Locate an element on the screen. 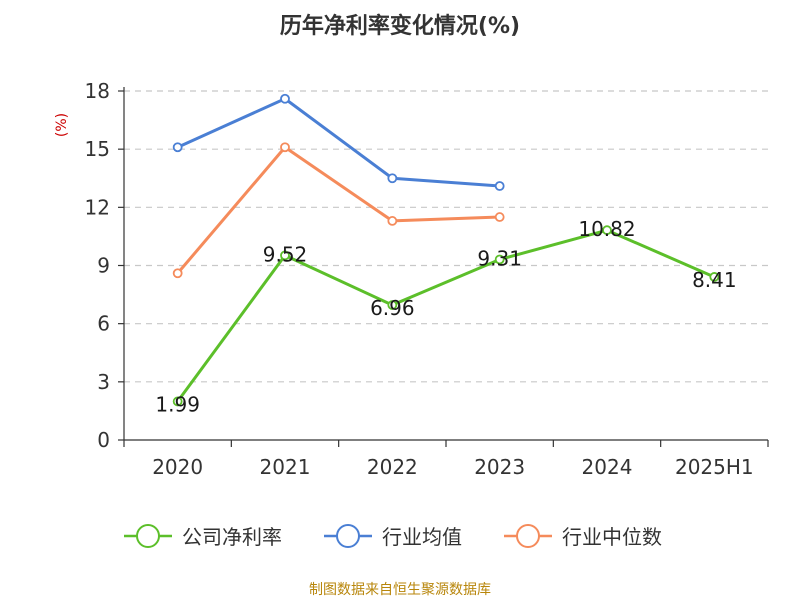 This screenshot has width=800, height=600. y-axis-label: (%) is located at coordinates (62, 125).